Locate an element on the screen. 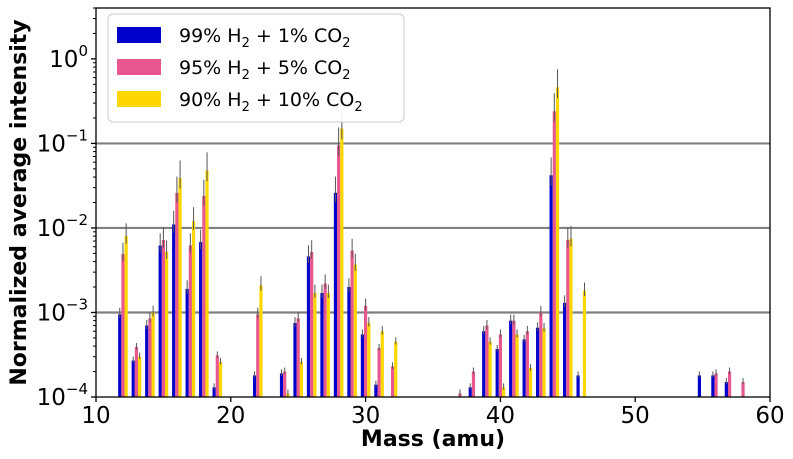 The image size is (793, 459). x-tick-label: 20 is located at coordinates (230, 416).